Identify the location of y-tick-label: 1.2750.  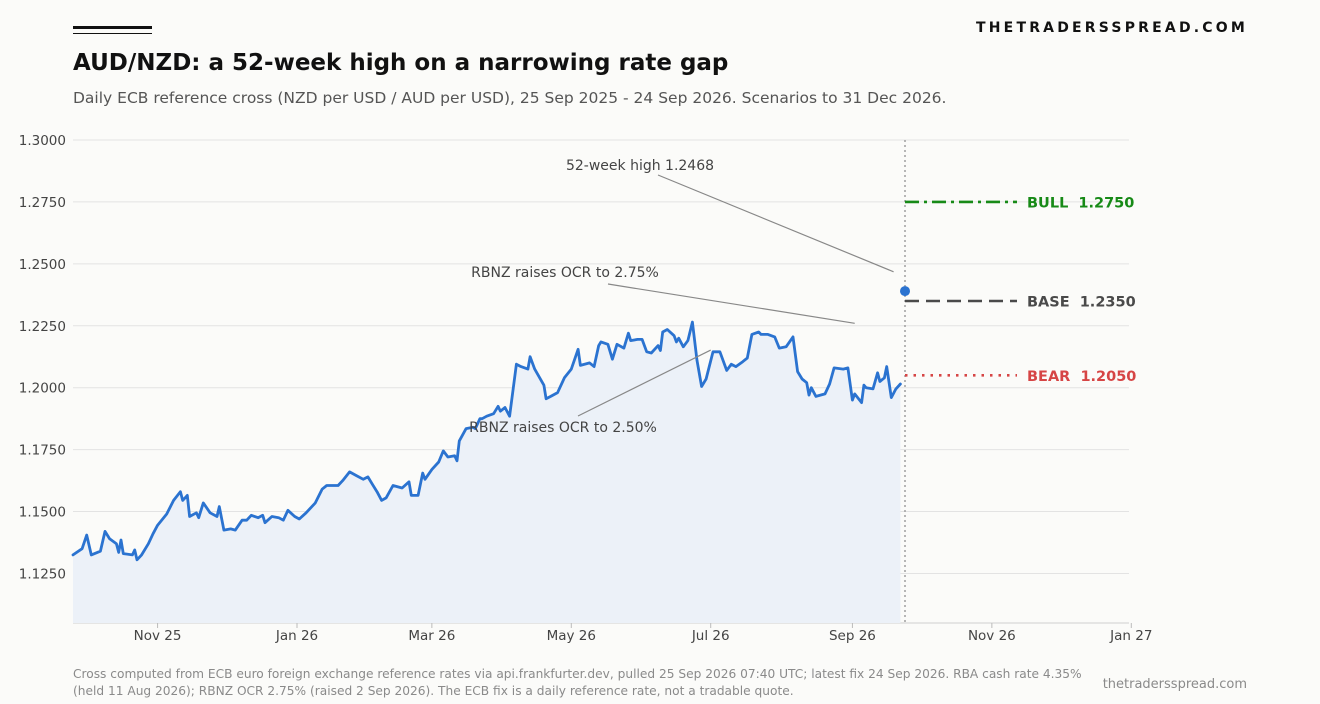
(42, 203).